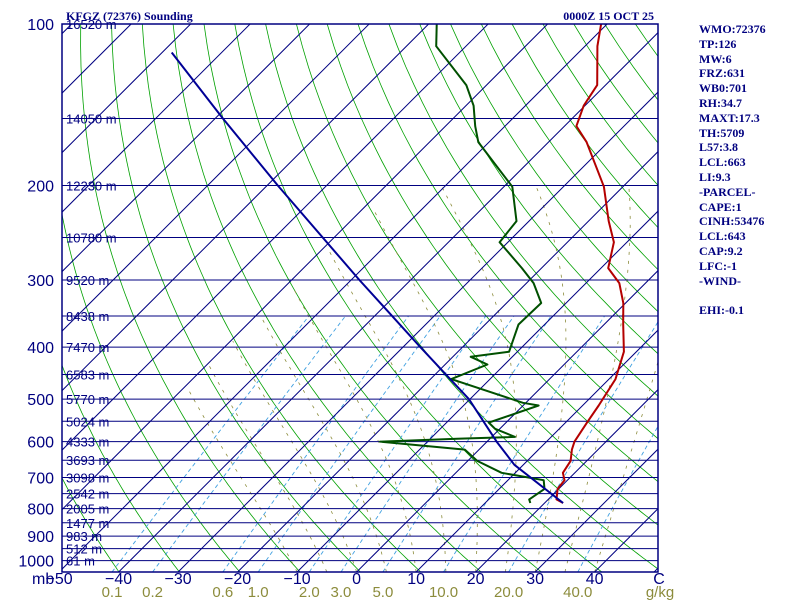  Describe the element at coordinates (732, 29) in the screenshot. I see `index-line: WMO:72376` at that location.